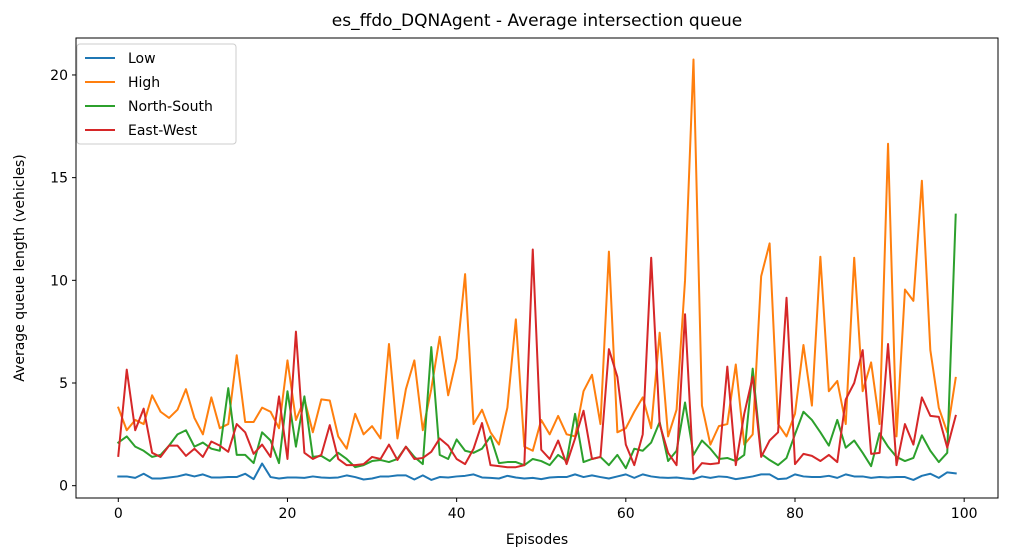  Describe the element at coordinates (626, 514) in the screenshot. I see `x-tick-label: 60` at that location.